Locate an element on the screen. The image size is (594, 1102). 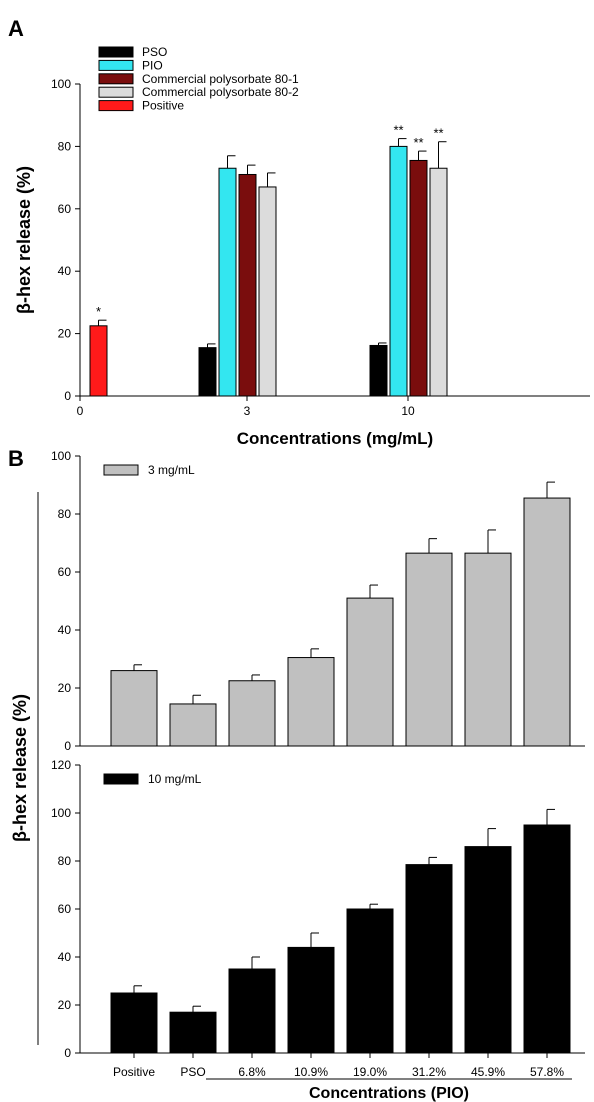
legend-label: PSO is located at coordinates (154, 52).